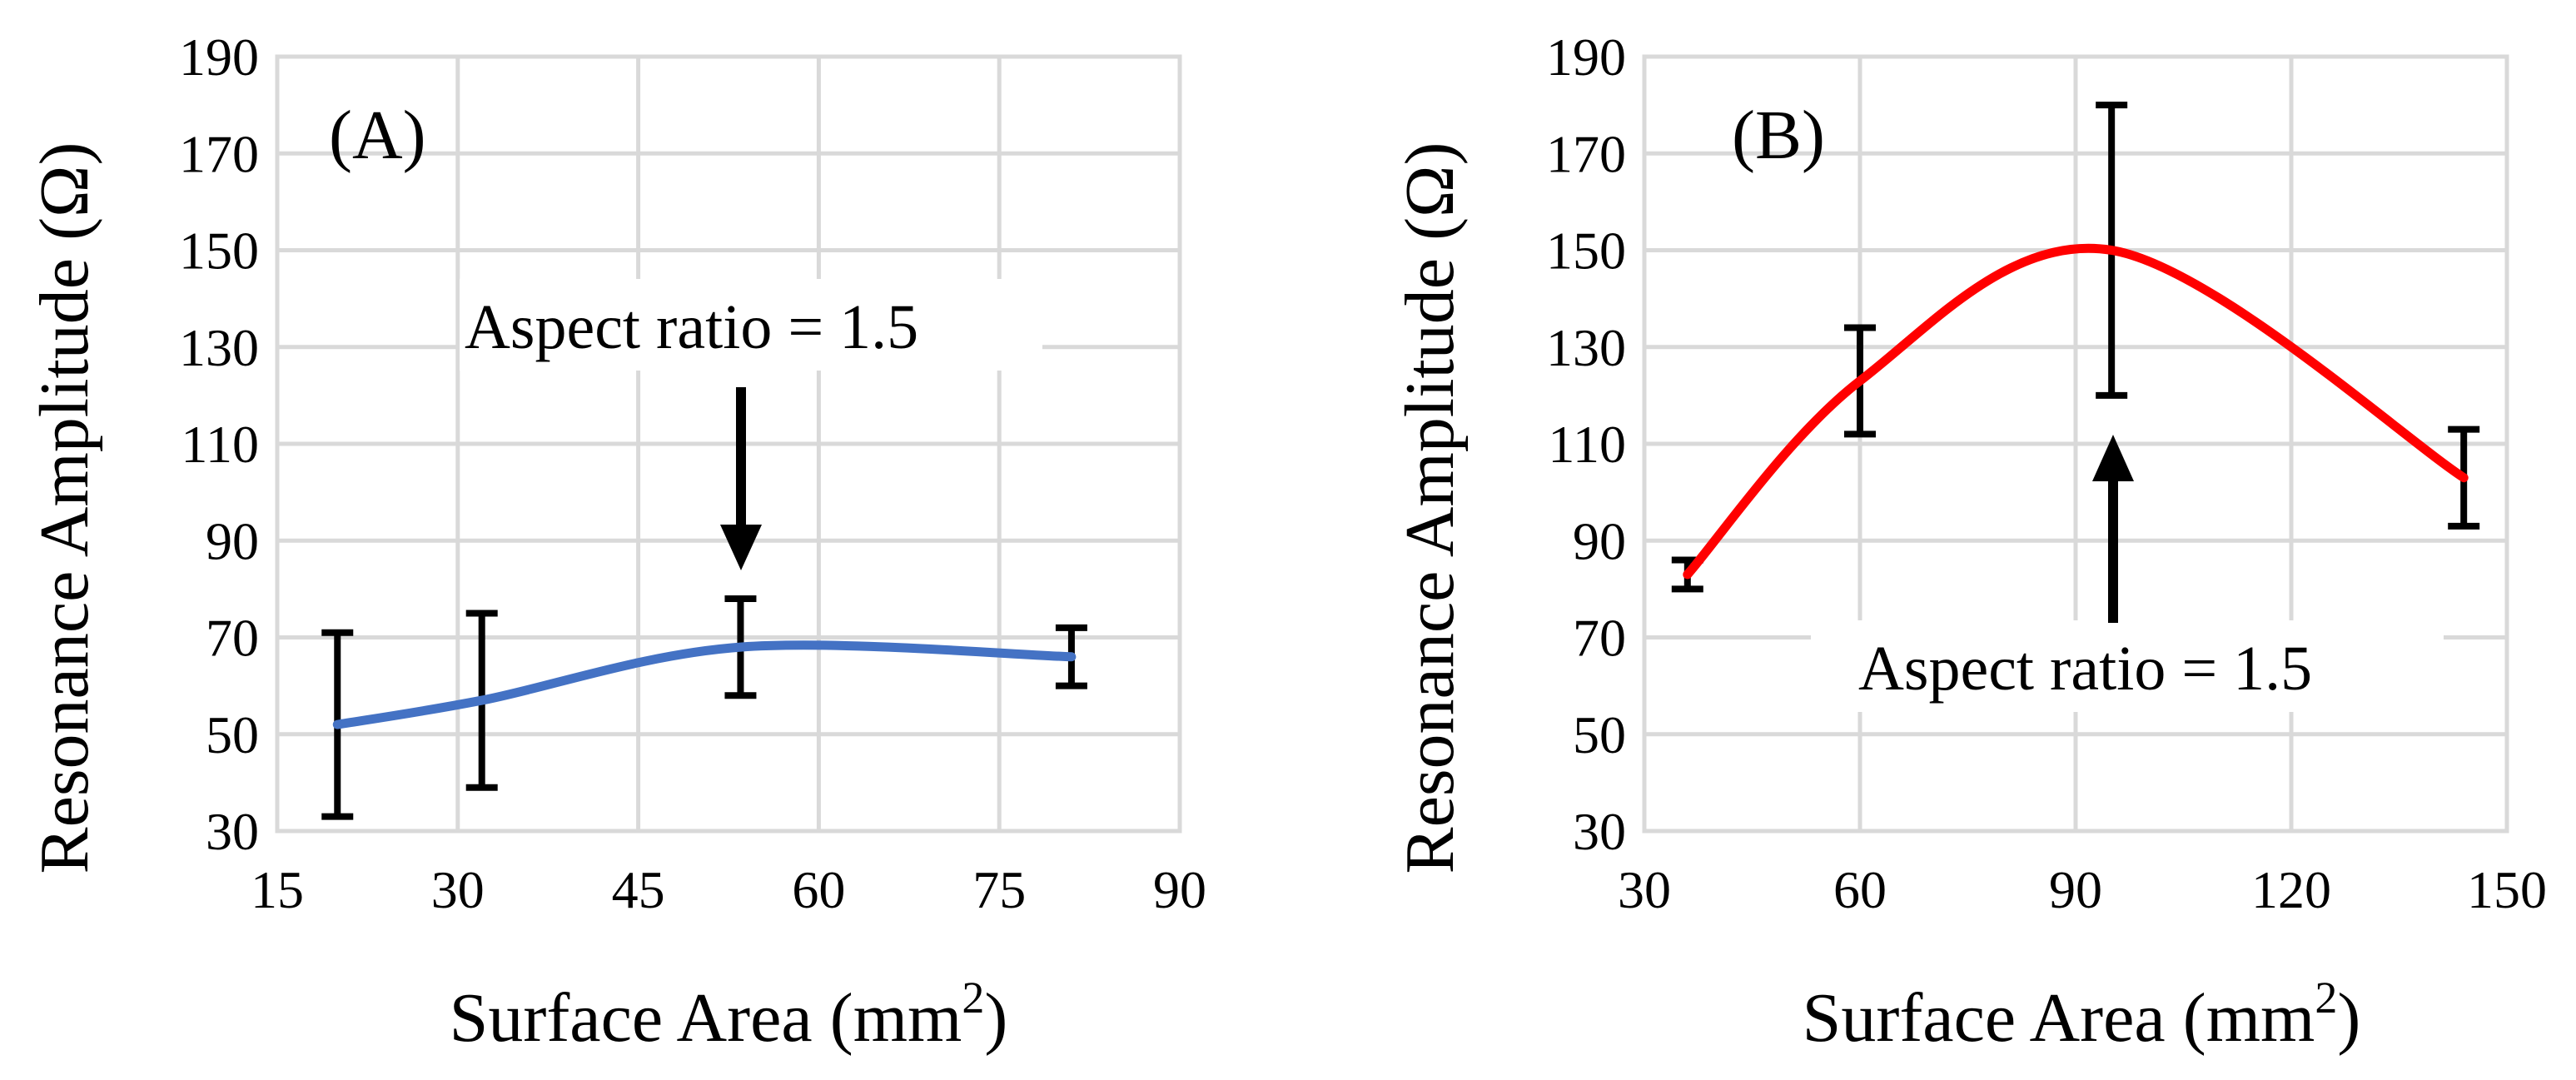 The height and width of the screenshot is (1080, 2576). Describe the element at coordinates (2113, 529) in the screenshot. I see `chart-b-annotation-arrow` at that location.